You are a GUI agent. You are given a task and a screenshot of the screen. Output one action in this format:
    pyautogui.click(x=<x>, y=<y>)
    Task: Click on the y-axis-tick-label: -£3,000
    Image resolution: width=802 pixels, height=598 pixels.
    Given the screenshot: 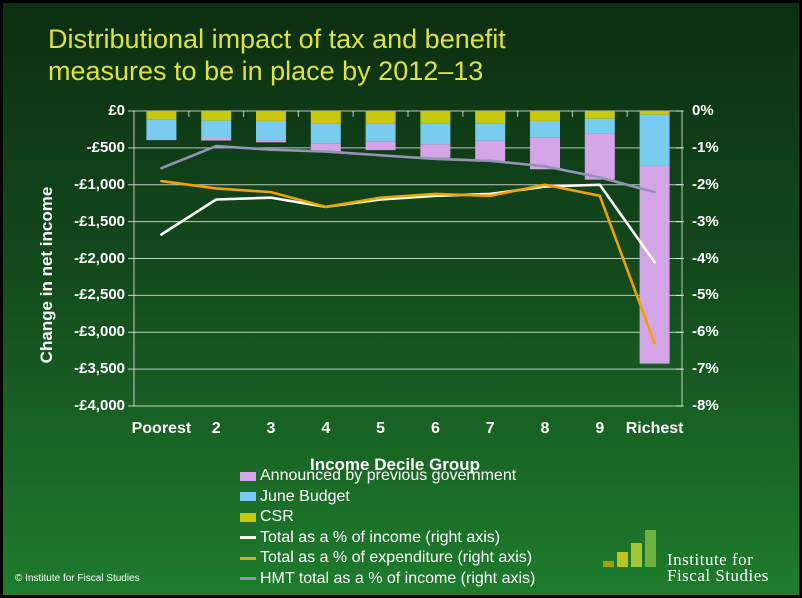 What is the action you would take?
    pyautogui.click(x=99, y=332)
    